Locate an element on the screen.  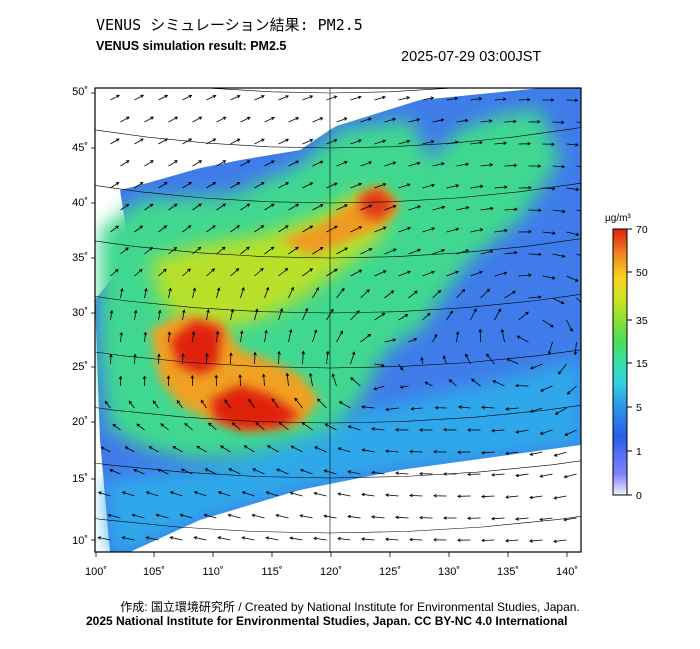
south-china-peak-east is located at coordinates (255, 407).